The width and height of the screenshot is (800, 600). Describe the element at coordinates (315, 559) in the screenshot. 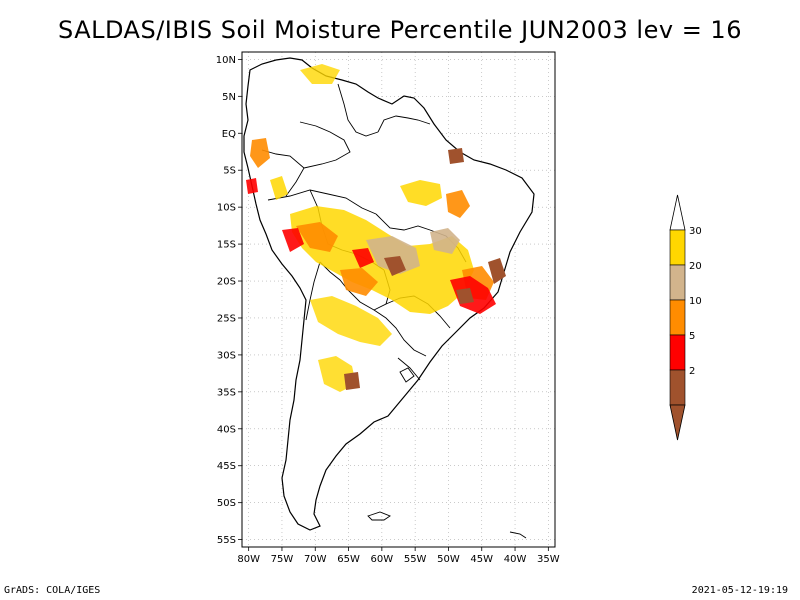

I see `lon-tick-label: 70W` at that location.